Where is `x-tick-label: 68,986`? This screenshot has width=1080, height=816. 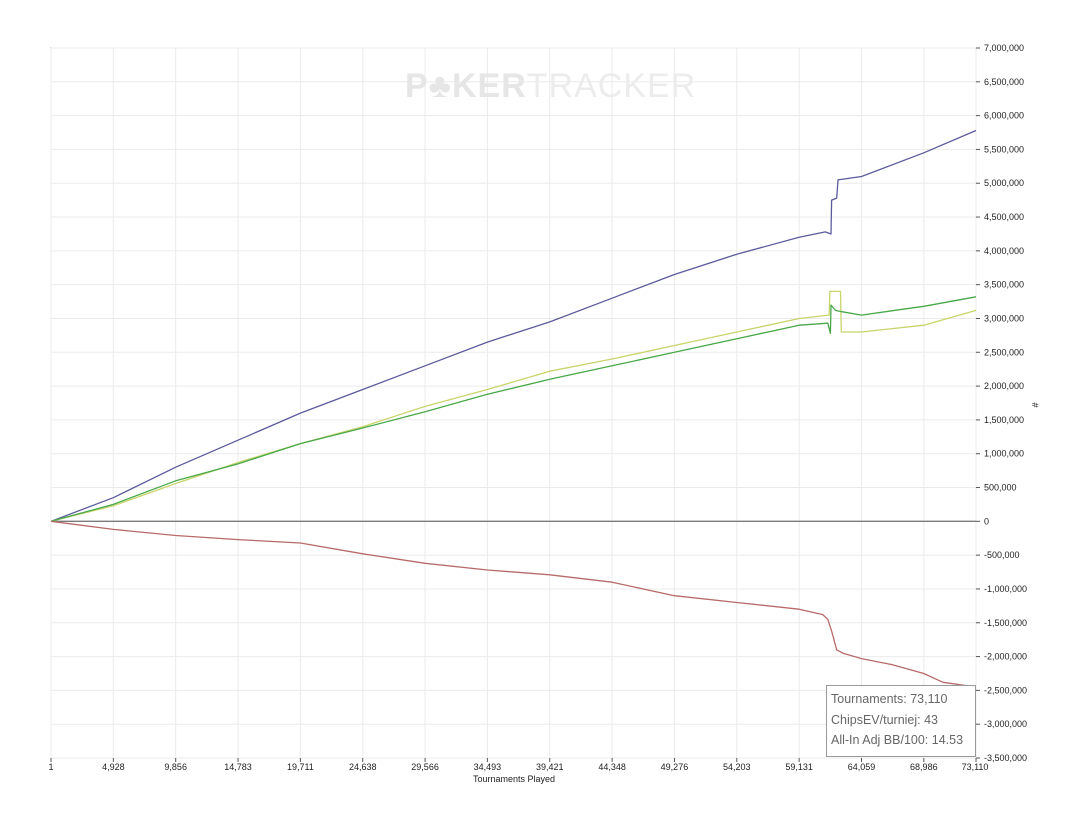
x-tick-label: 68,986 is located at coordinates (924, 767).